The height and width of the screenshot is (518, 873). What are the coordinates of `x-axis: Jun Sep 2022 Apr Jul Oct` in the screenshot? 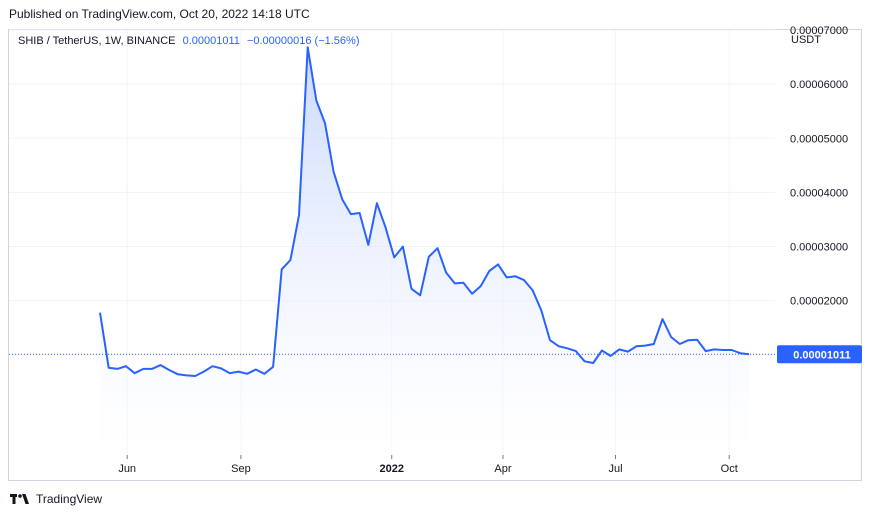 It's located at (428, 465).